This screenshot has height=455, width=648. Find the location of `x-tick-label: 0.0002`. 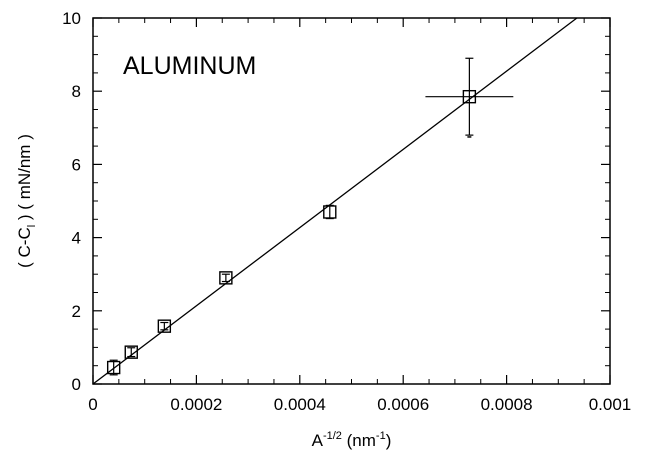

x-tick-label: 0.0002 is located at coordinates (196, 404).